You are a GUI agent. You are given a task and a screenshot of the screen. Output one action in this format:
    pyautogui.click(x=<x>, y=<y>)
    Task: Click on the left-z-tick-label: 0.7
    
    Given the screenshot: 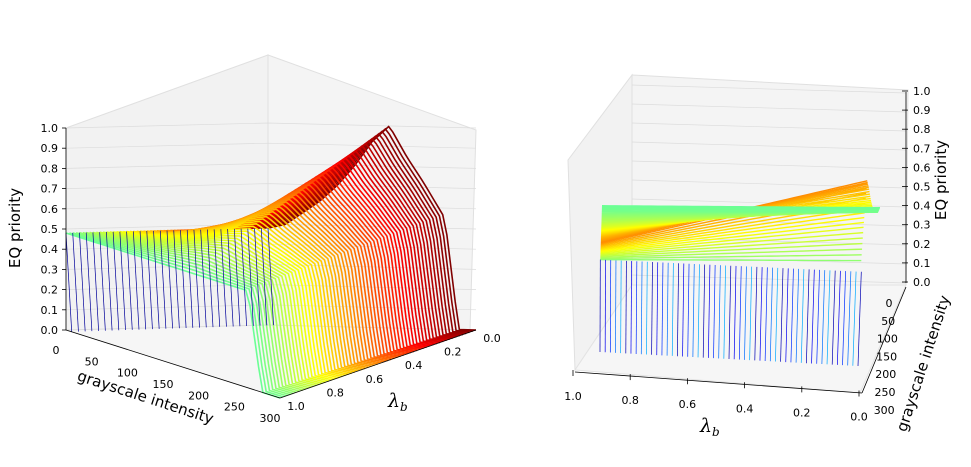 What is the action you would take?
    pyautogui.click(x=50, y=189)
    